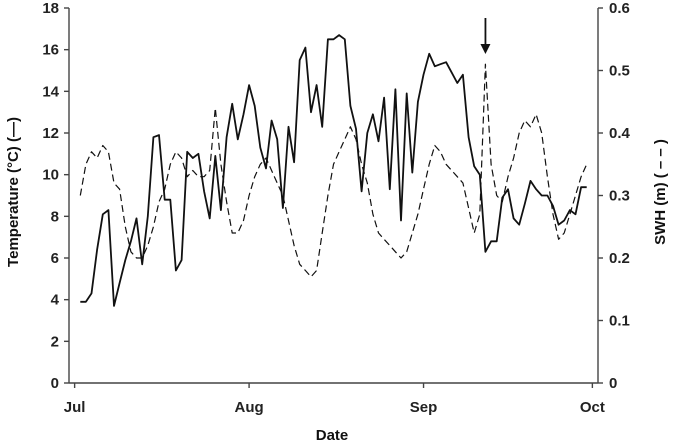  What do you see at coordinates (75, 407) in the screenshot?
I see `x-tick-label: Jul` at bounding box center [75, 407].